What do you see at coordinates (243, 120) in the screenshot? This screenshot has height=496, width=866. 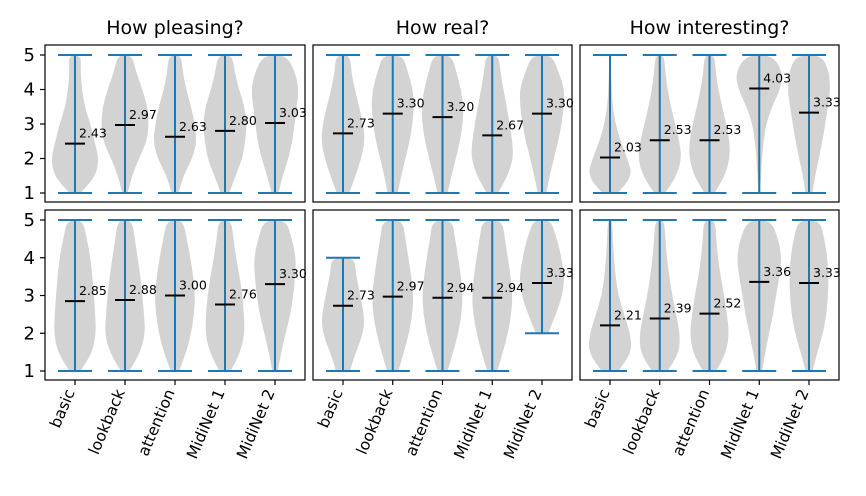 I see `mean-label: 2.80` at bounding box center [243, 120].